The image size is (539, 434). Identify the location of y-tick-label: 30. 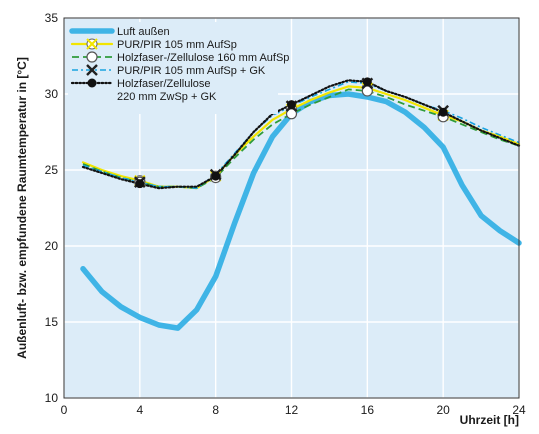
(52, 94).